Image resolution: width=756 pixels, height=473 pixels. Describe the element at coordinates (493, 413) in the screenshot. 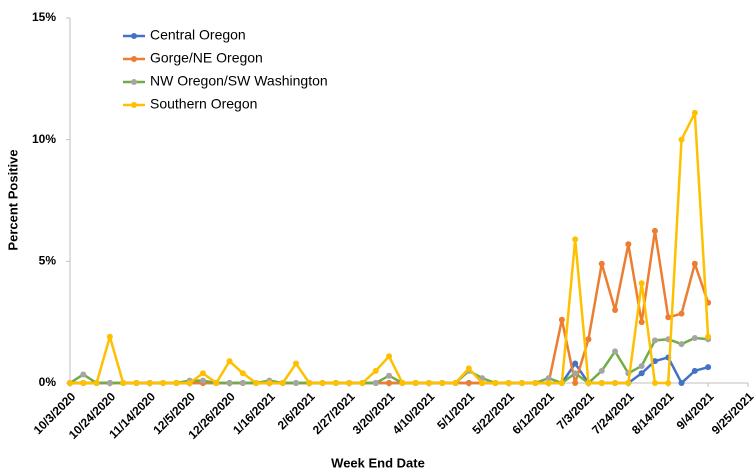

I see `x-tick-label: 5/22/2021` at that location.